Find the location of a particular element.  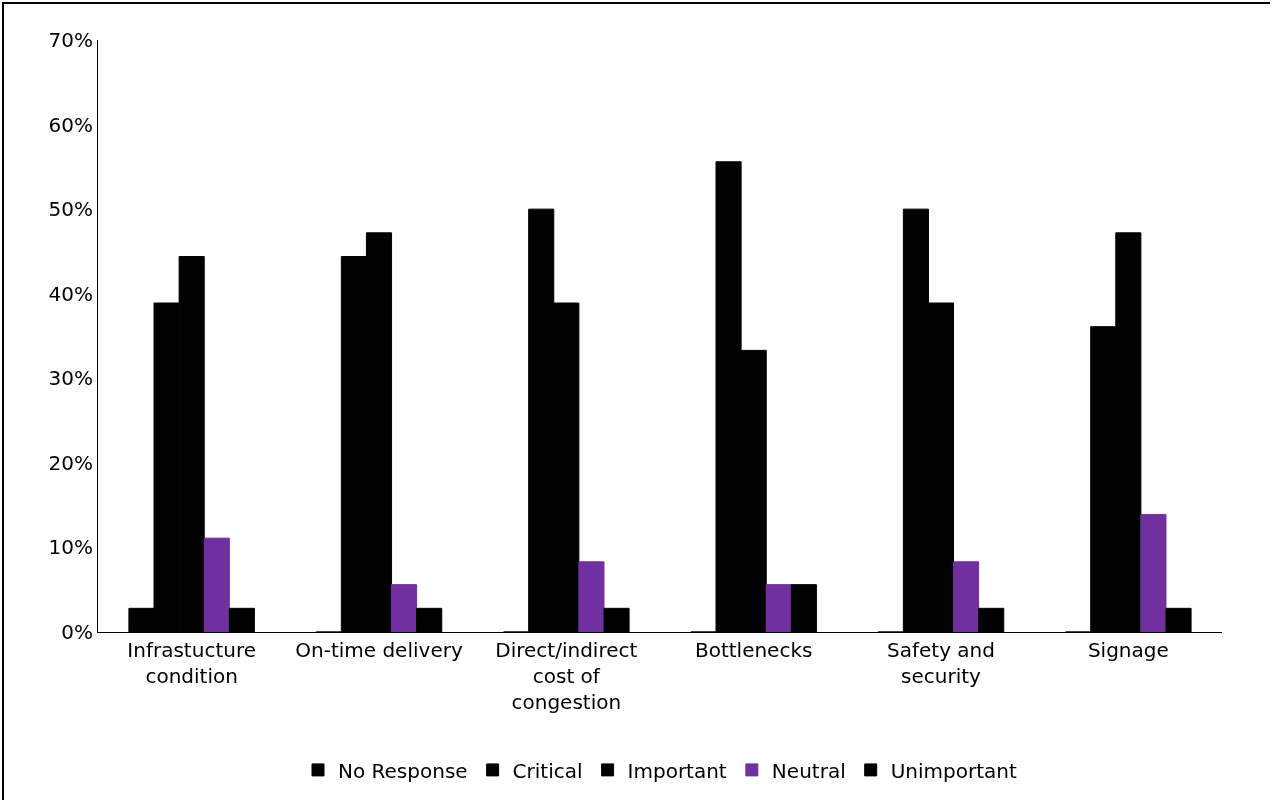

y-tick-label: 10% is located at coordinates (70, 547).